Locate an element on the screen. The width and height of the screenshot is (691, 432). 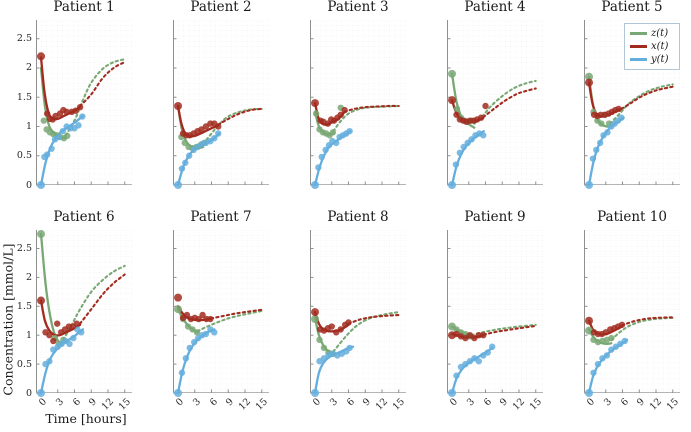
x-tick-label: 3 is located at coordinates (196, 402).